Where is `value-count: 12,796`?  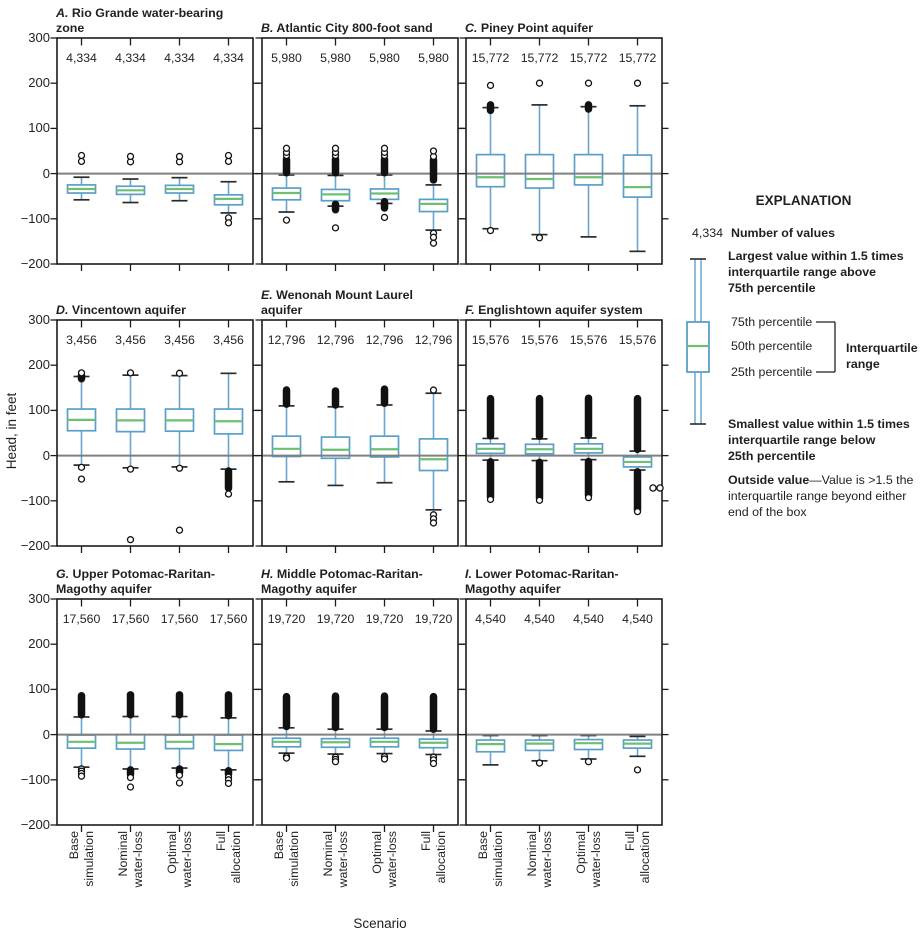
value-count: 12,796 is located at coordinates (336, 340).